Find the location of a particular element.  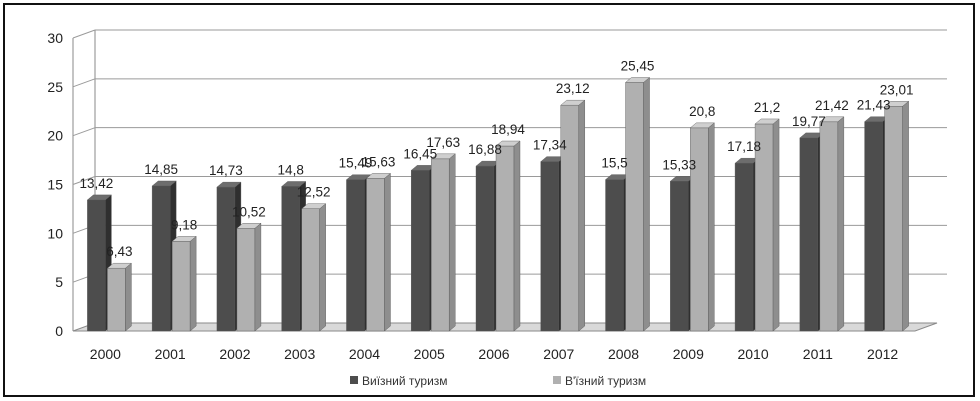

bar-inbound-2010 is located at coordinates (767, 225).